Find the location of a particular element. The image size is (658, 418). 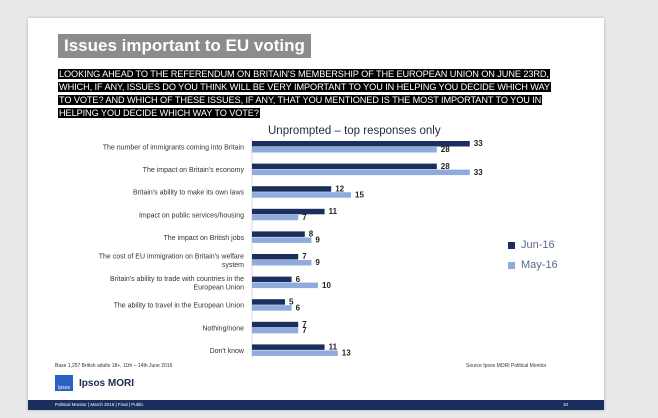

data-label: 10 is located at coordinates (326, 285).